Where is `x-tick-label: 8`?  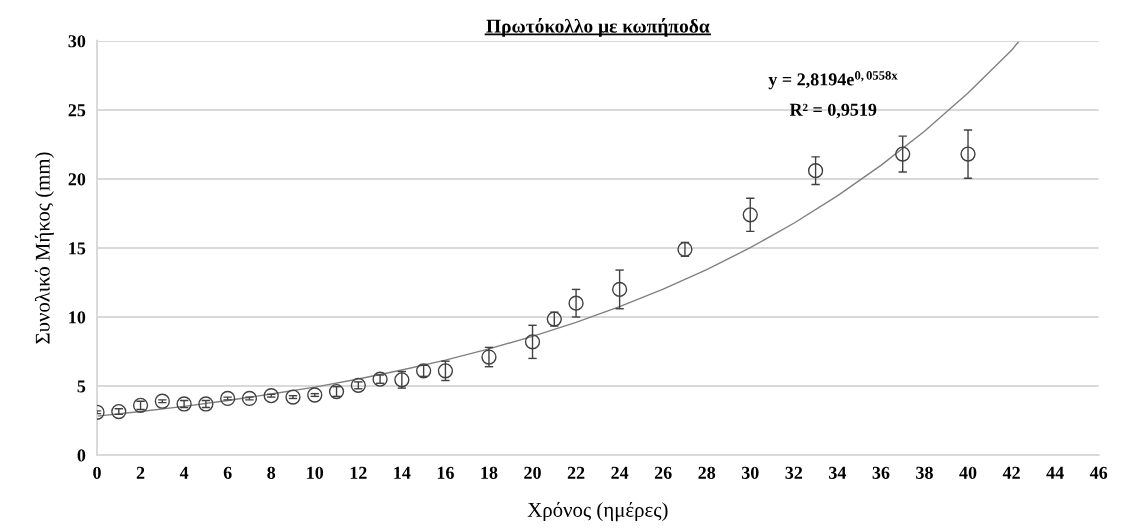 x-tick-label: 8 is located at coordinates (271, 472).